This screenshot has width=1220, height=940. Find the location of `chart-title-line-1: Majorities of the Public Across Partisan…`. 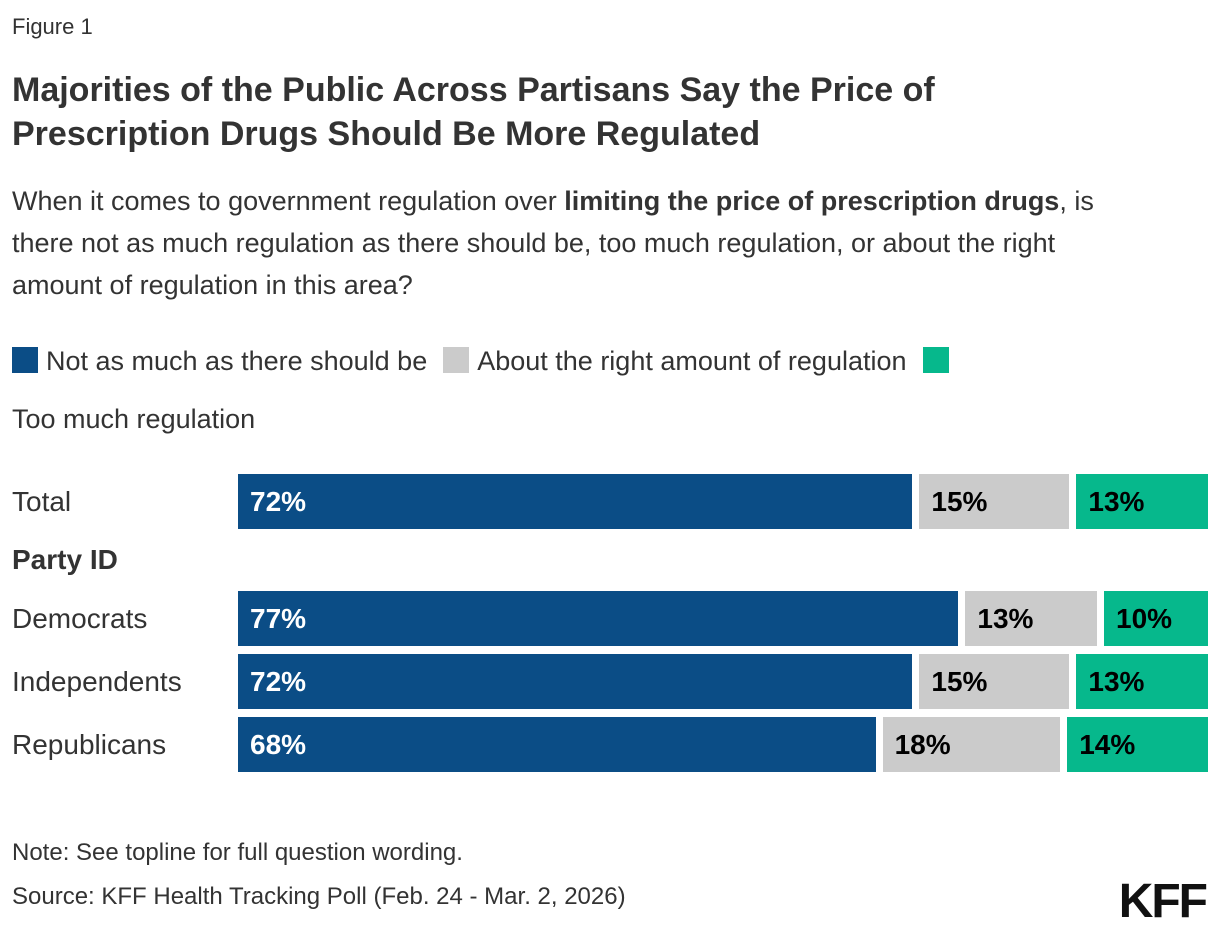

chart-title-line-1: Majorities of the Public Across Partisan… is located at coordinates (473, 90).